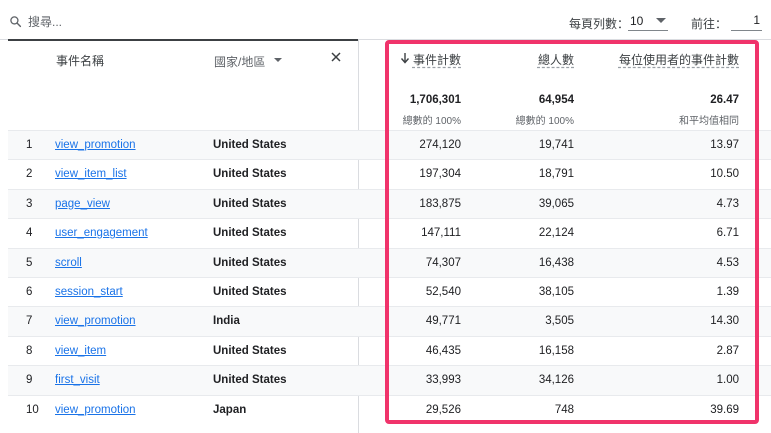 This screenshot has height=433, width=771. What do you see at coordinates (68, 262) in the screenshot?
I see `event-name-link: scroll` at bounding box center [68, 262].